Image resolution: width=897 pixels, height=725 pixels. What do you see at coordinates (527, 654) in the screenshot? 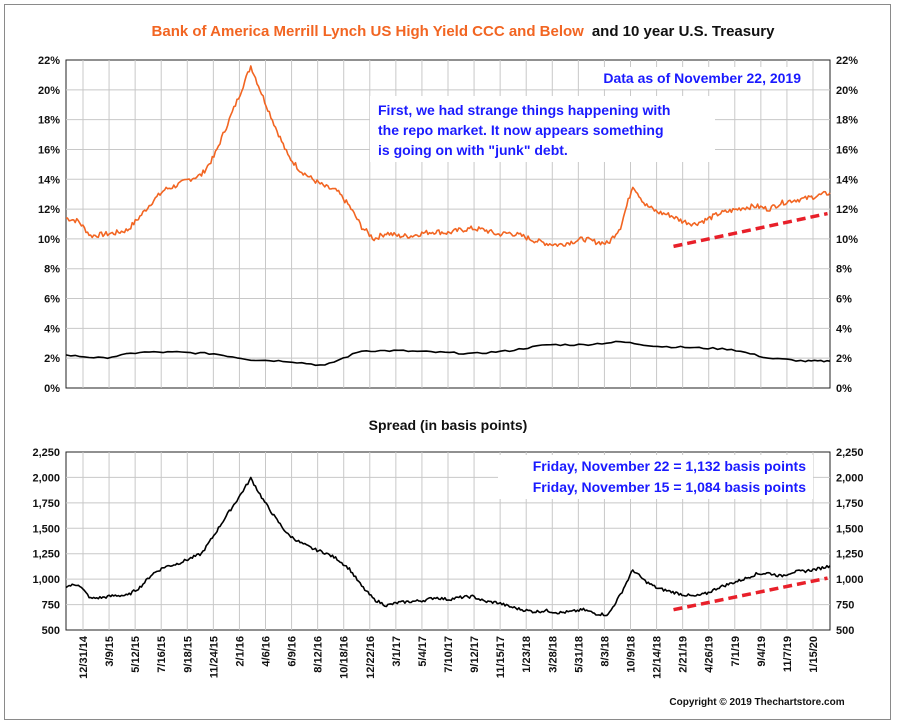
I see `x-tick-label: 1/23/18` at bounding box center [527, 654].